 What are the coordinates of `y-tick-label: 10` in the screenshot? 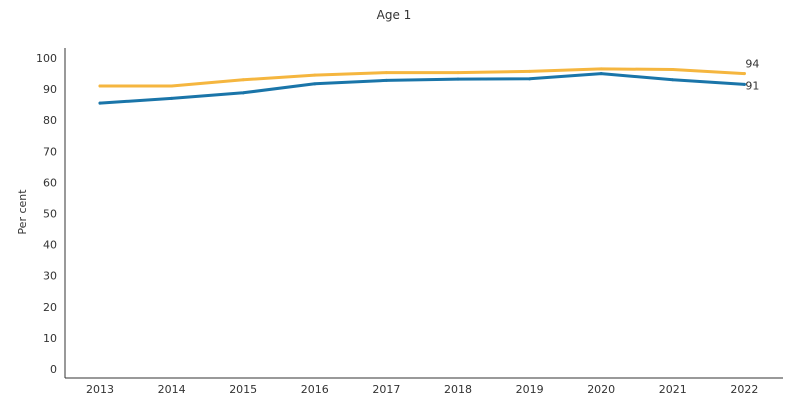 It's located at (50, 338).